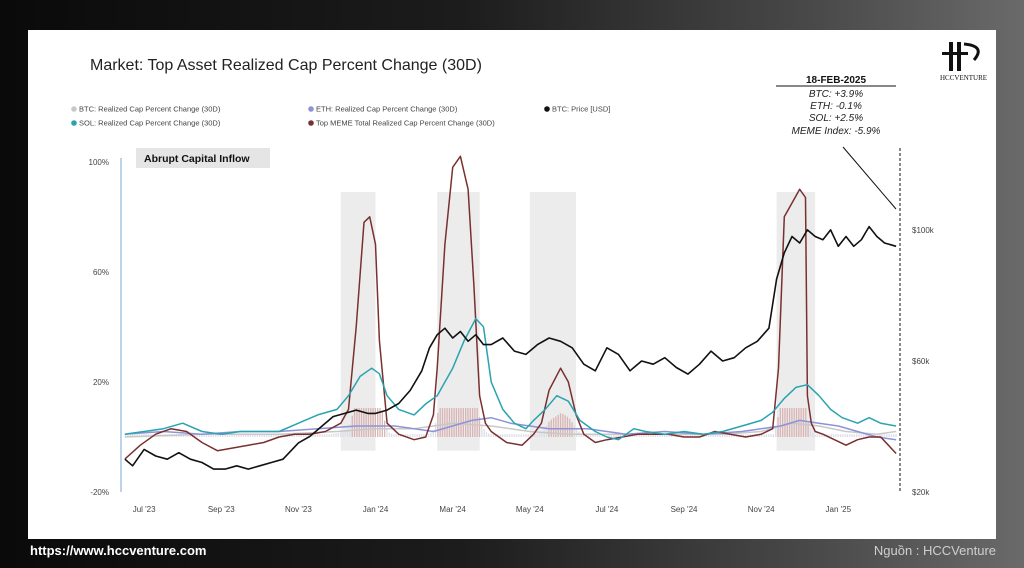 Image resolution: width=1024 pixels, height=568 pixels. Describe the element at coordinates (581, 109) in the screenshot. I see `legend-item-btc-price: BTC: Price [USD]` at that location.